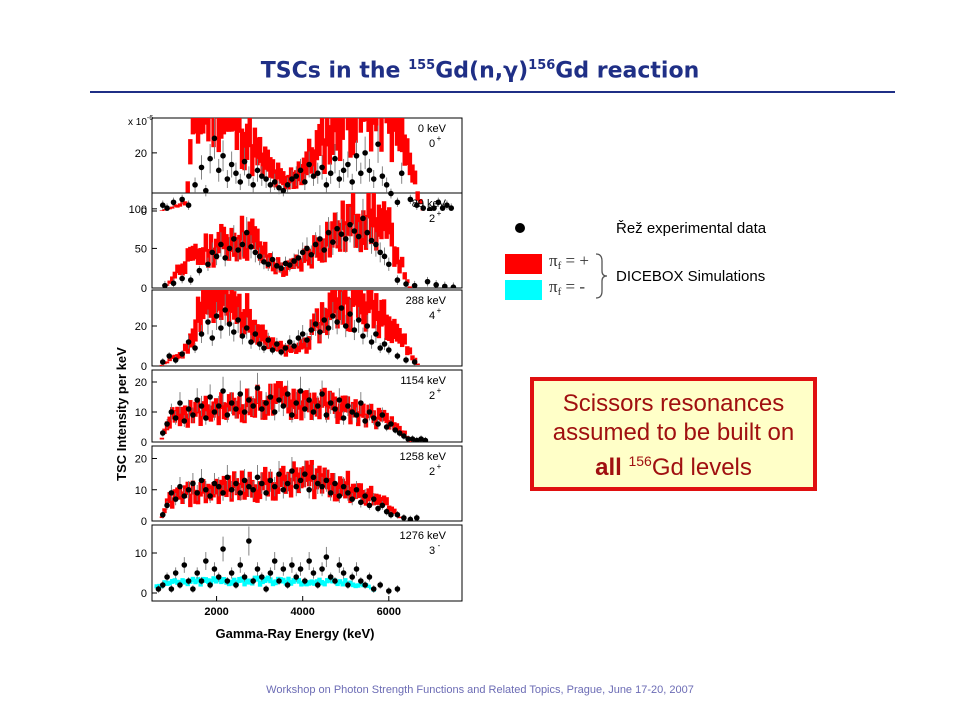 This screenshot has width=960, height=720. Describe the element at coordinates (307, 164) in the screenshot. I see `panel-0-plot` at that location.